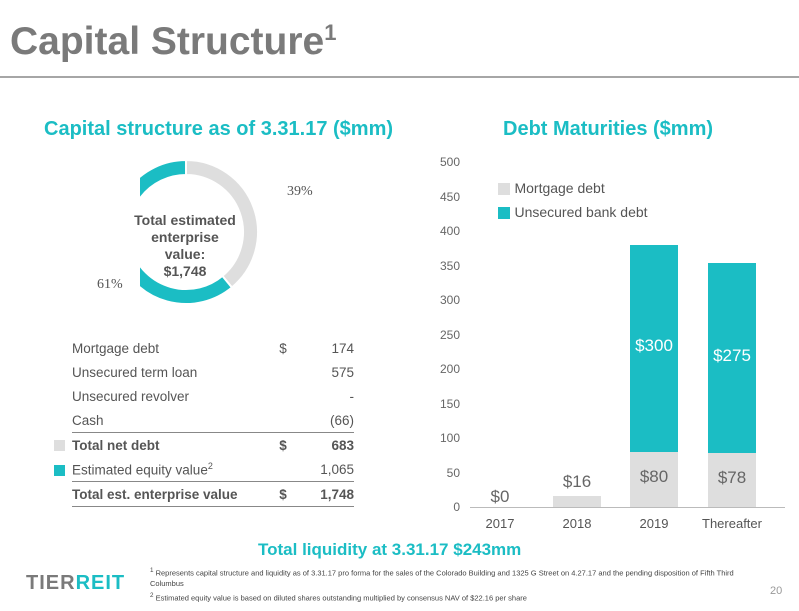 The image size is (799, 611). I want to click on row-value: -, so click(352, 396).